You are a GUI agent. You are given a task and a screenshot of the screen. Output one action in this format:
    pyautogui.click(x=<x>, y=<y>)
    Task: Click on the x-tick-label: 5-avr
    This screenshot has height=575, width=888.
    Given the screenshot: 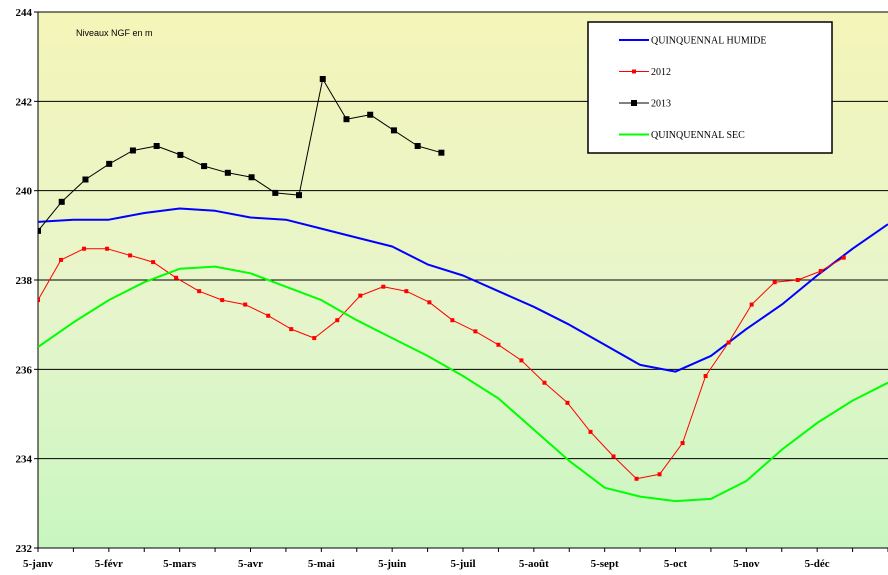 What is the action you would take?
    pyautogui.click(x=250, y=564)
    